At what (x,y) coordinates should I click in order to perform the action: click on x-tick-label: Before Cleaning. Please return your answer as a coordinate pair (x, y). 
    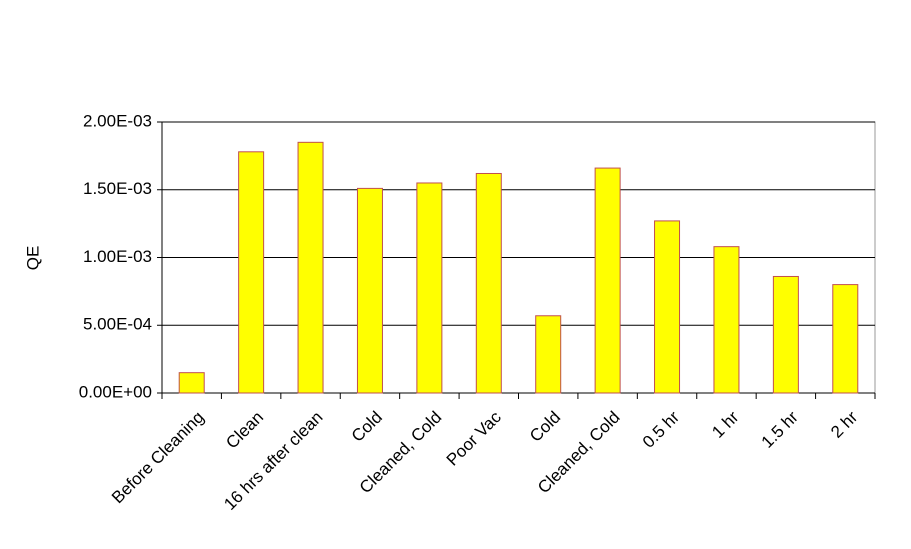
    Looking at the image, I should click on (158, 458).